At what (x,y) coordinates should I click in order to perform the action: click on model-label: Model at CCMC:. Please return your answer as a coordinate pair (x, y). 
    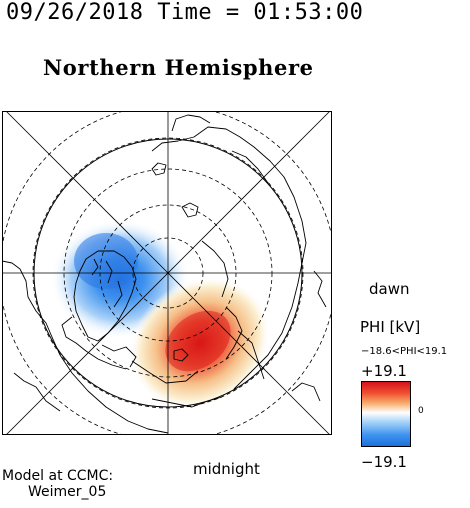
    Looking at the image, I should click on (58, 476).